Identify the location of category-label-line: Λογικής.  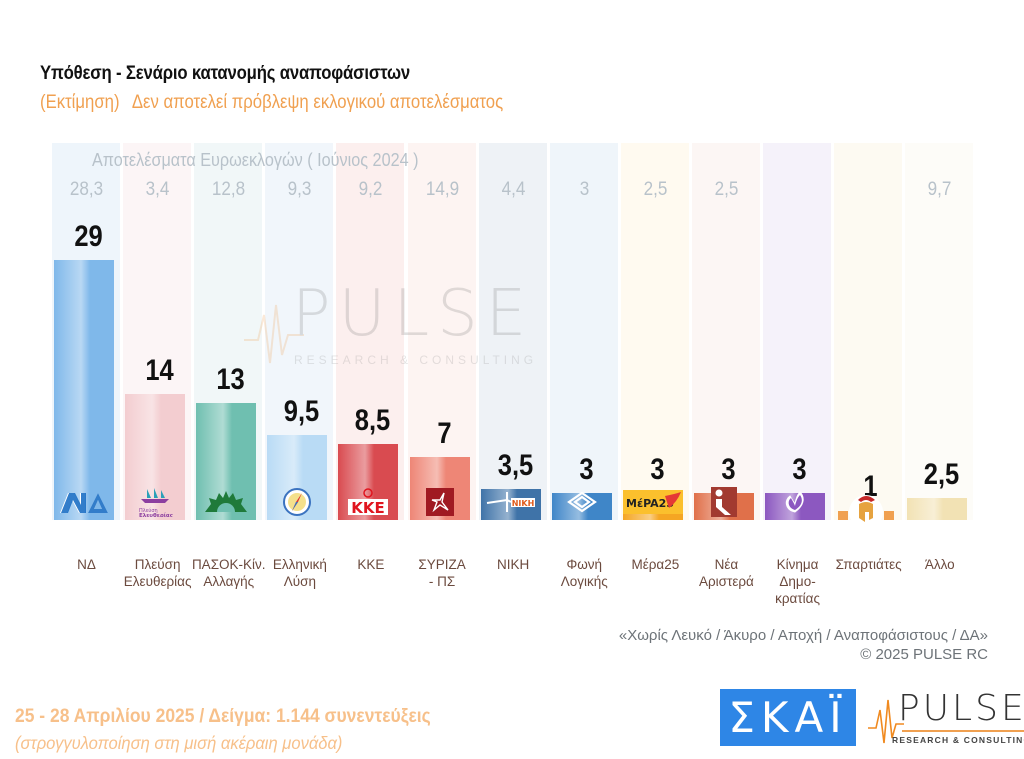
(584, 581).